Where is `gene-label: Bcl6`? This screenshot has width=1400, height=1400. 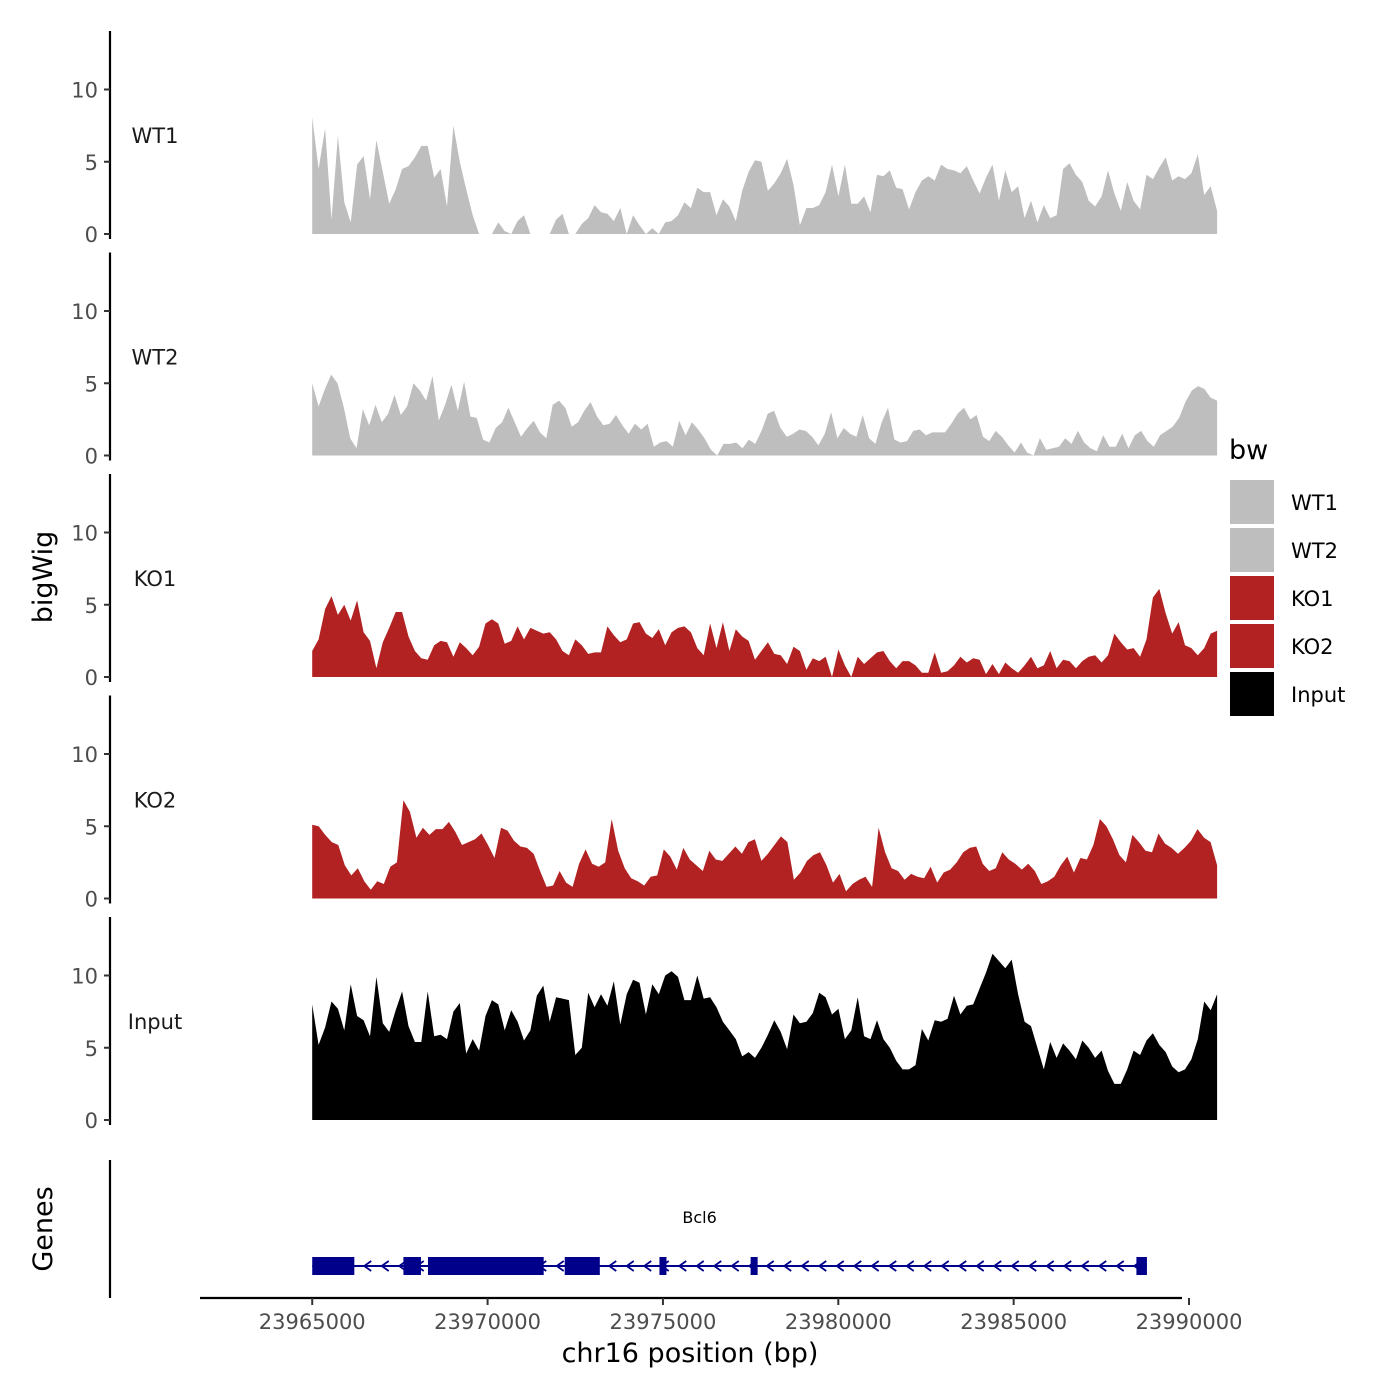 gene-label: Bcl6 is located at coordinates (699, 1217).